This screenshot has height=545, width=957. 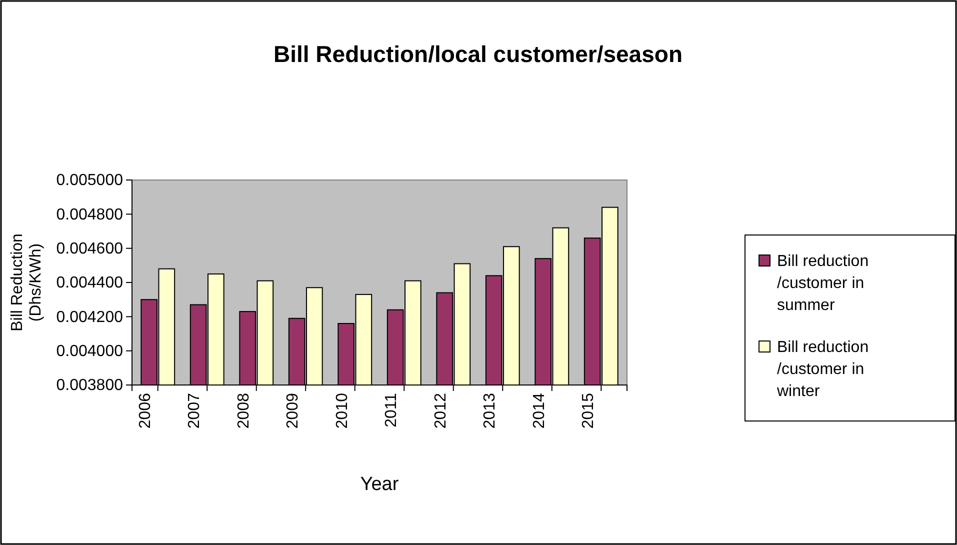 I want to click on x-tick-label: 2011, so click(x=391, y=410).